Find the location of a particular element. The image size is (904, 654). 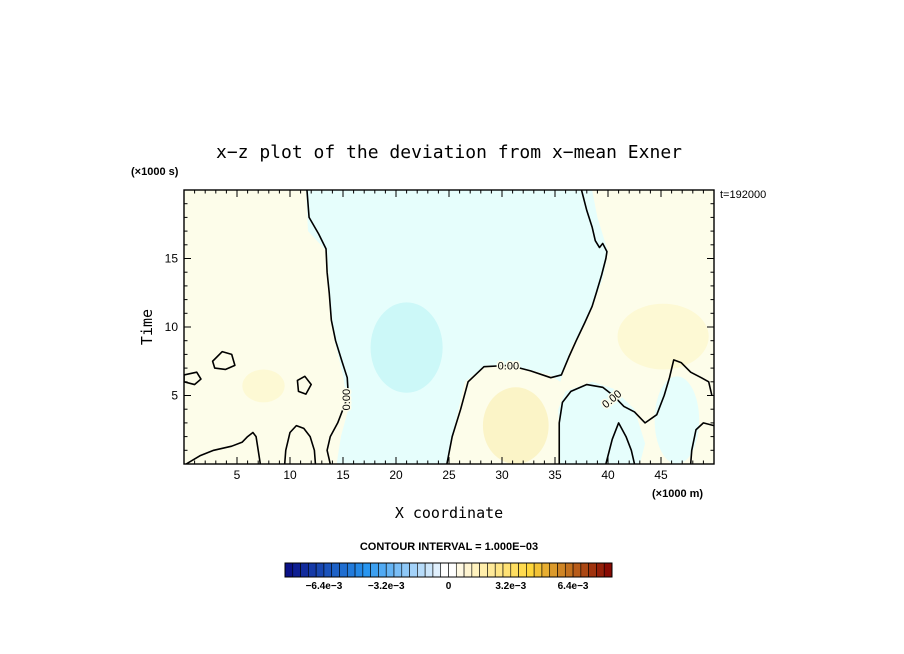

x-tick-label: 25 is located at coordinates (449, 475).